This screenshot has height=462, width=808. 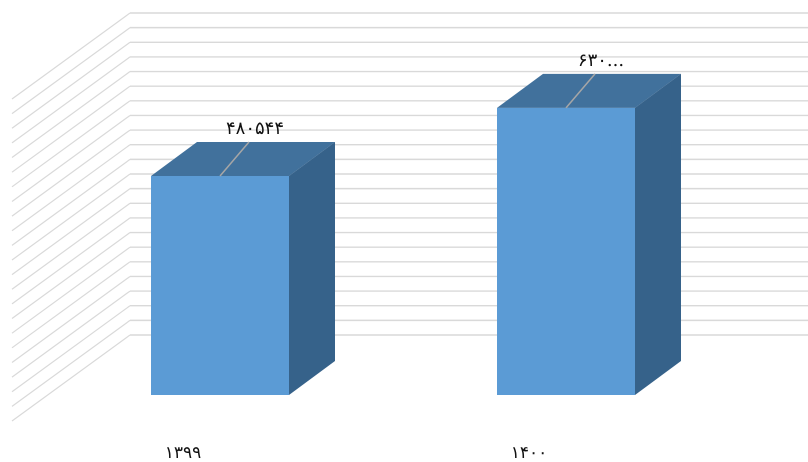 What do you see at coordinates (183, 452) in the screenshot?
I see `category-label-1: ۱۳۹۹` at bounding box center [183, 452].